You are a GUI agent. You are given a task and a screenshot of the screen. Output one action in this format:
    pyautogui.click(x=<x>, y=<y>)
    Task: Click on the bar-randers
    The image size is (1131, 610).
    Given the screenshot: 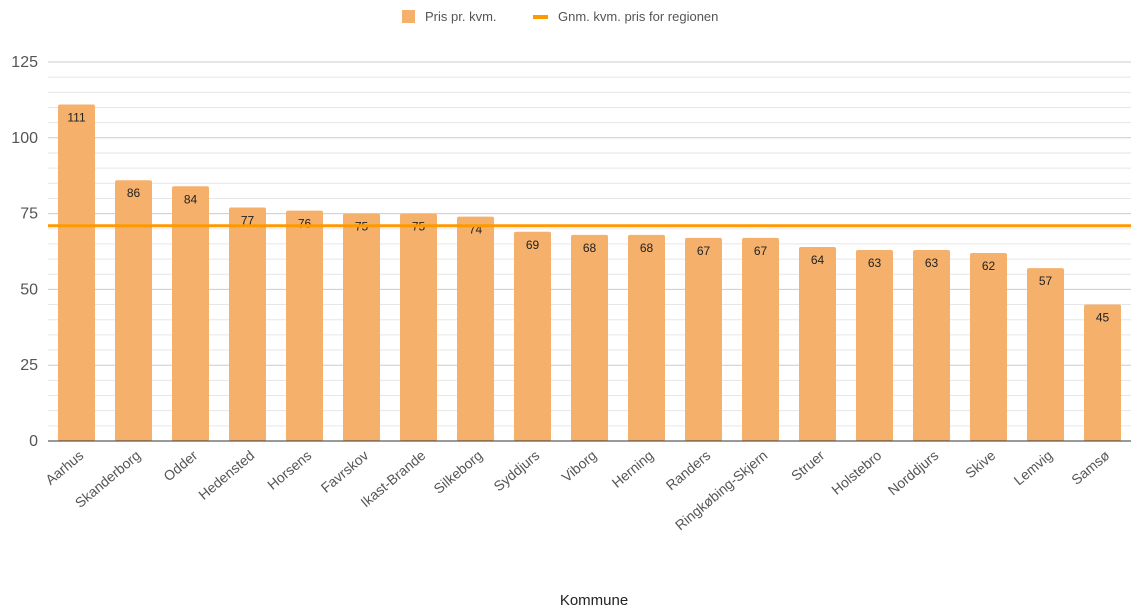 What is the action you would take?
    pyautogui.click(x=703, y=339)
    